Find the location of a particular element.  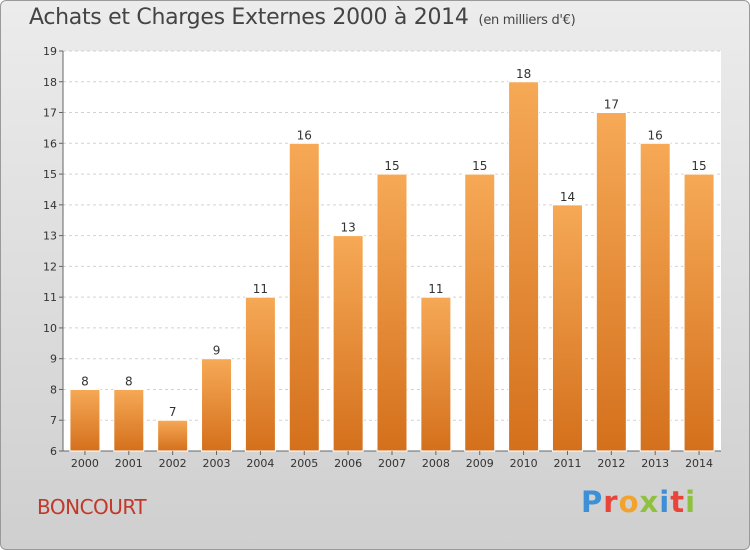

y-tick-label: 10 is located at coordinates (50, 328).